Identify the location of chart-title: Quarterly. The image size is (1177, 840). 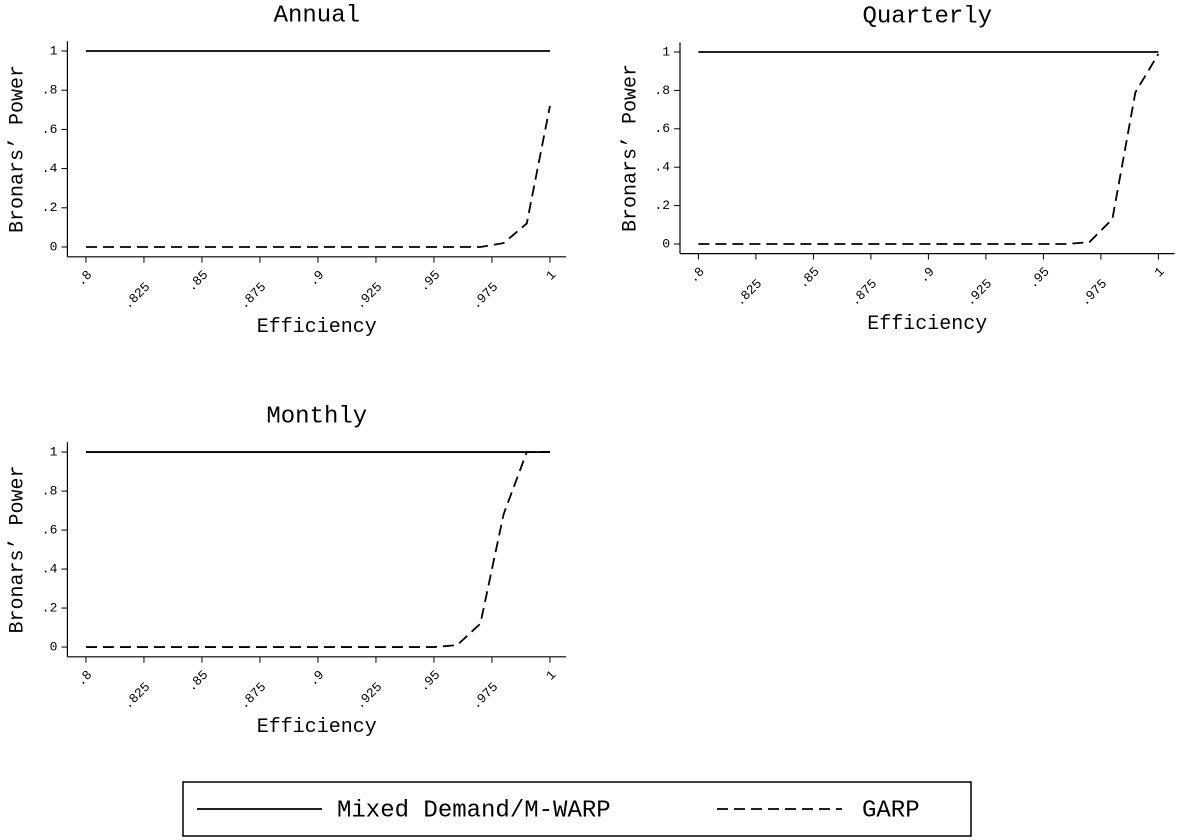
(927, 17).